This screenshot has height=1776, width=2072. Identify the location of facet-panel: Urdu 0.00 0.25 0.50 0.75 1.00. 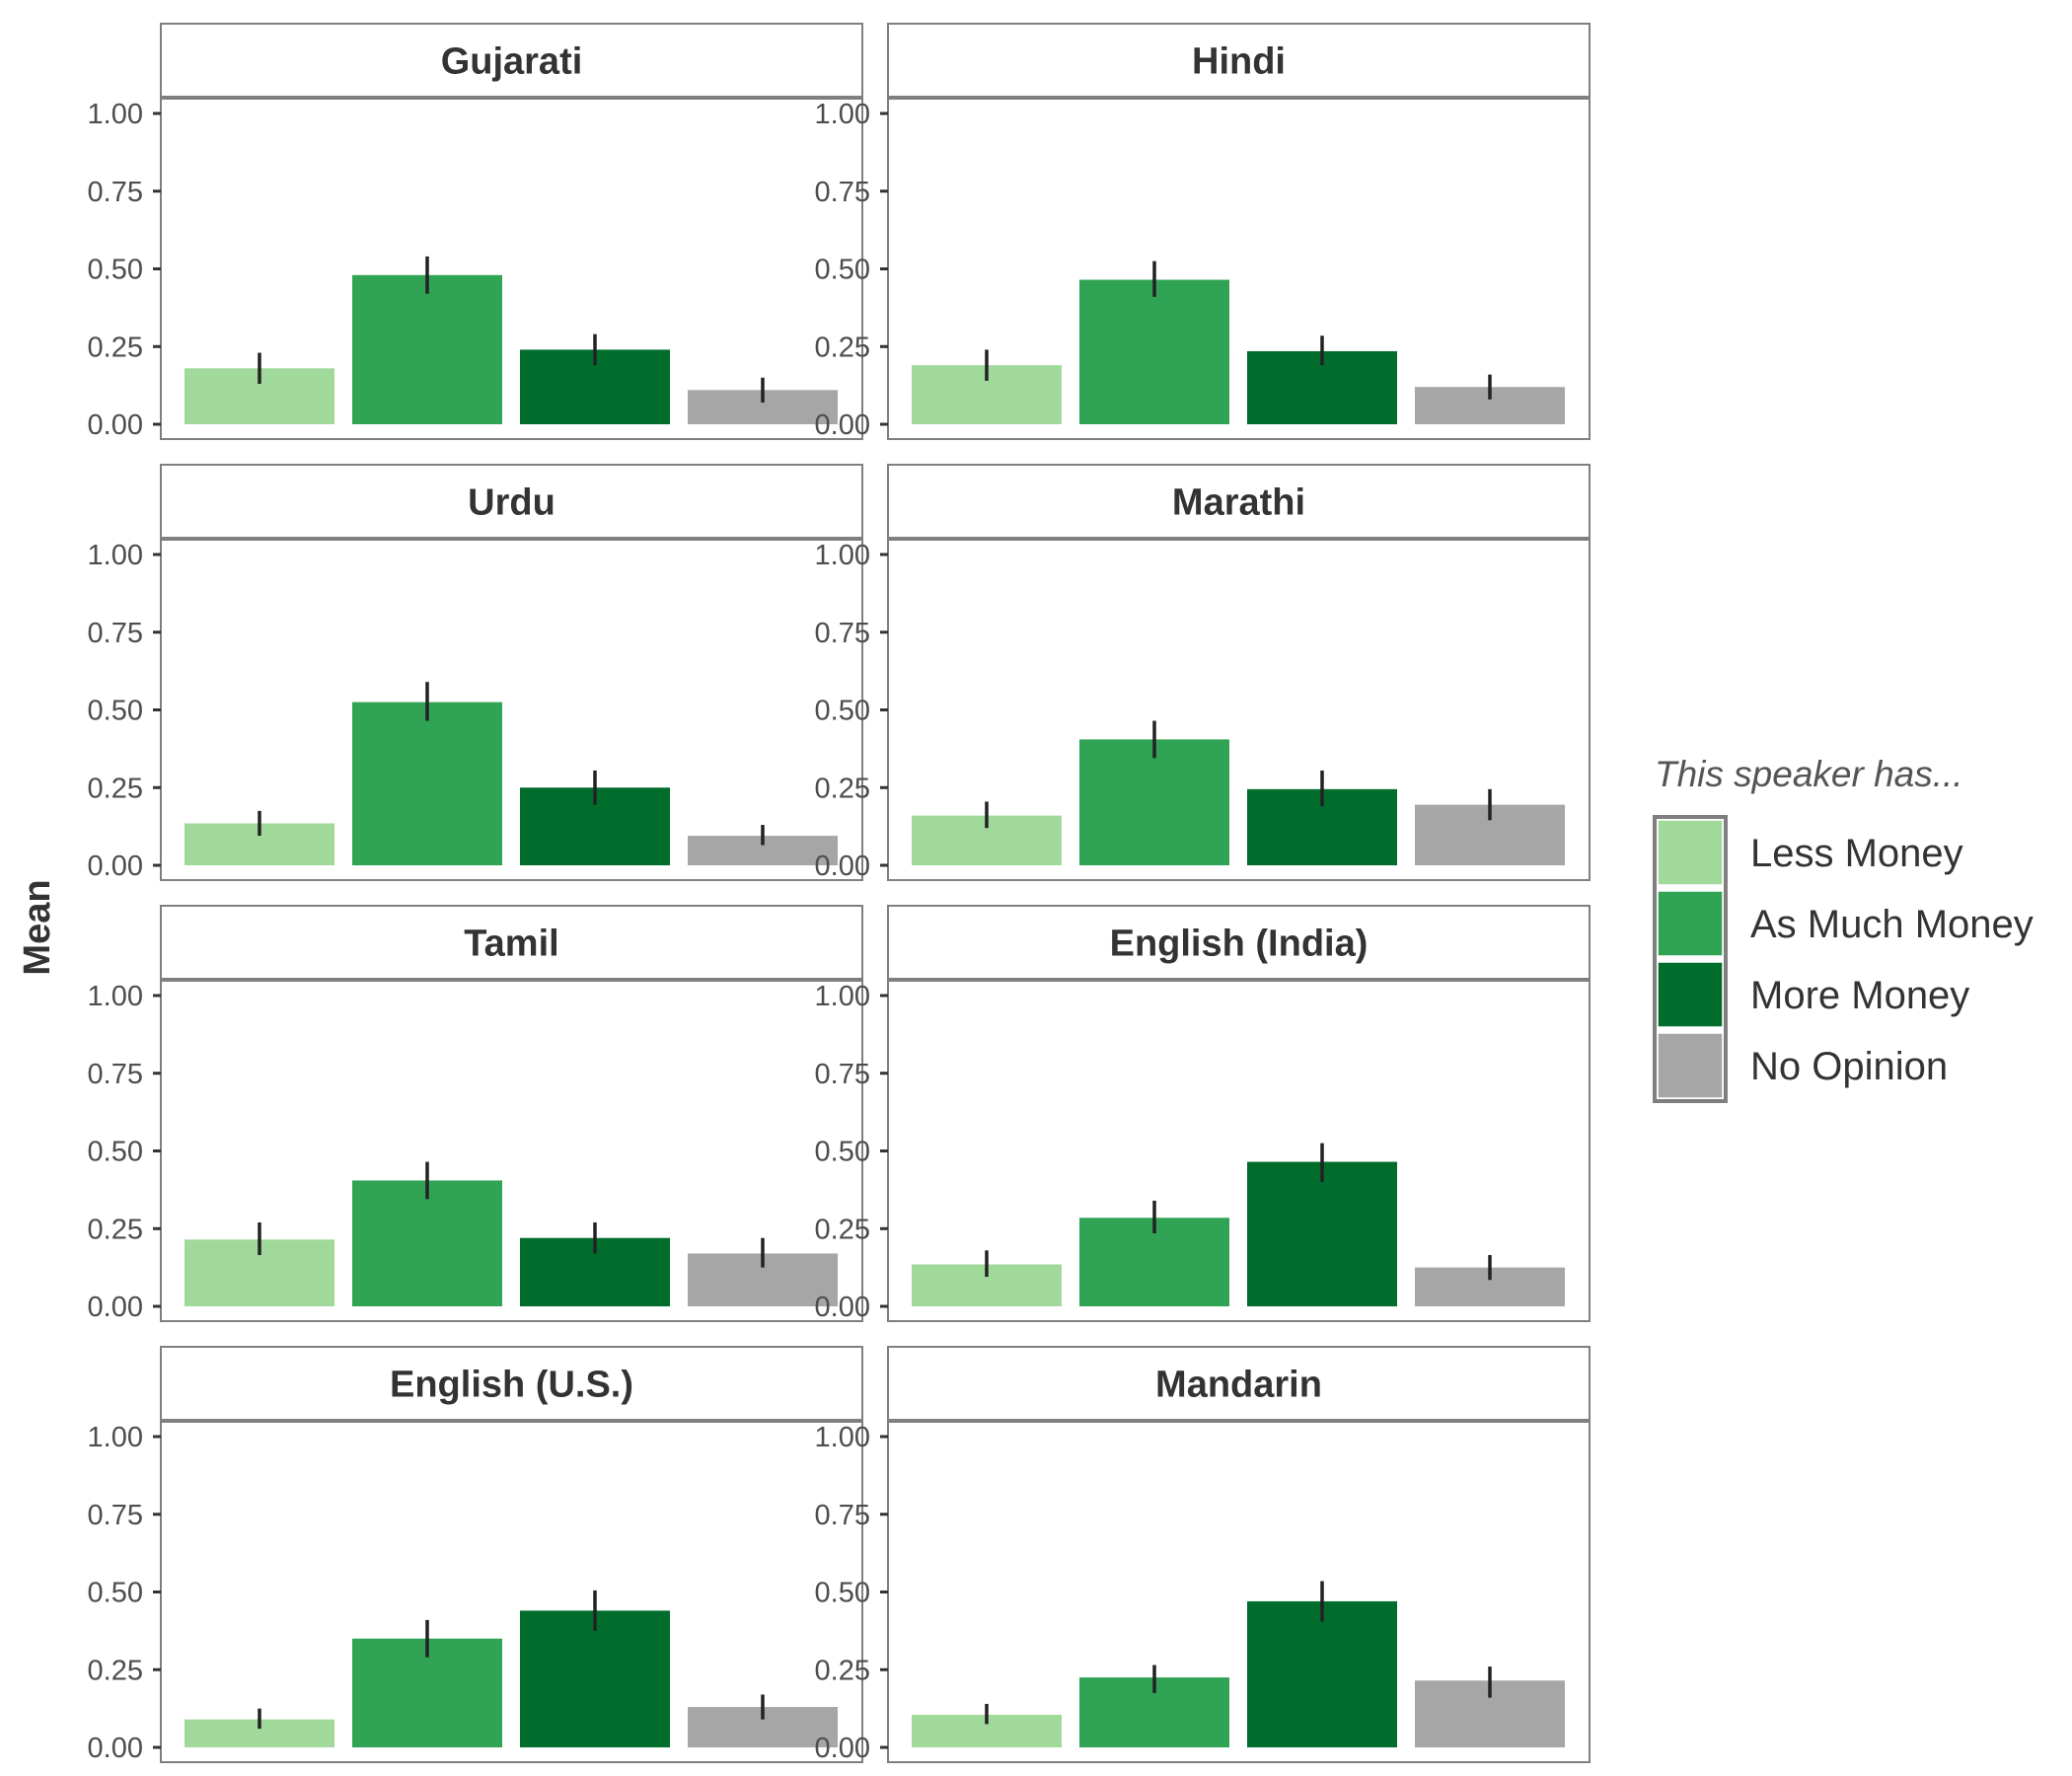
(476, 673).